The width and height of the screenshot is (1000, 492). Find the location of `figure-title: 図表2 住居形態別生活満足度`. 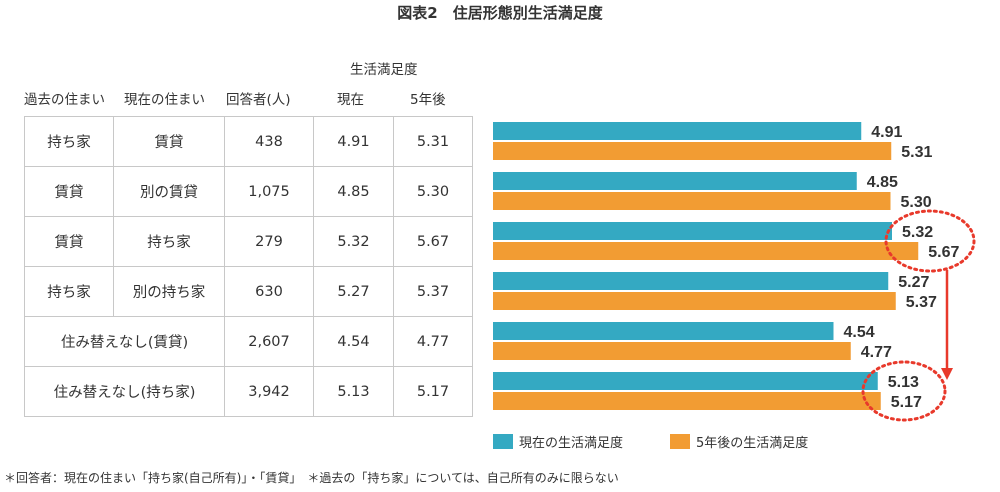

figure-title: 図表2 住居形態別生活満足度 is located at coordinates (500, 13).